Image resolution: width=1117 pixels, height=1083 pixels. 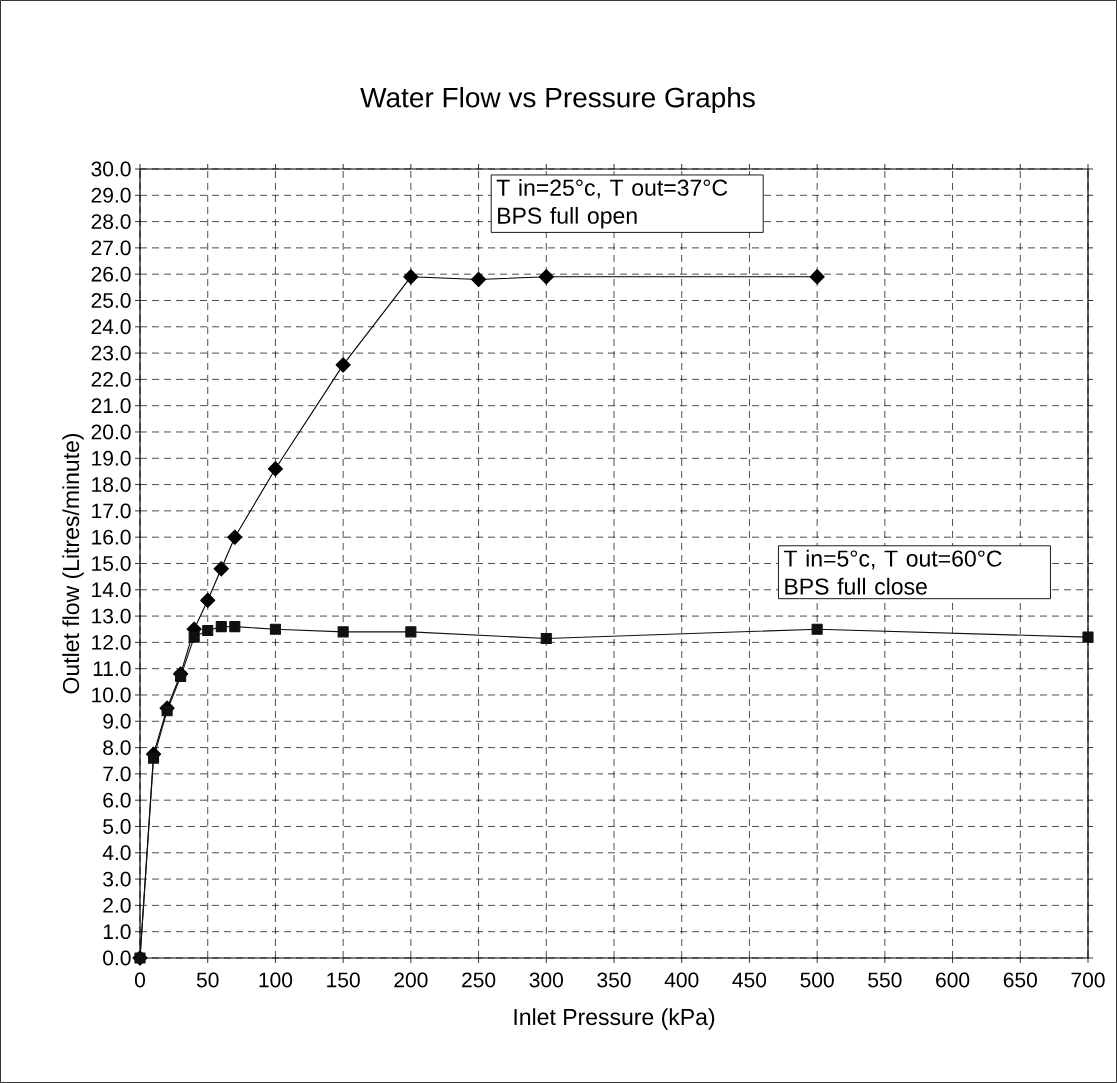 I want to click on y-tick-label: 25.0, so click(x=111, y=300).